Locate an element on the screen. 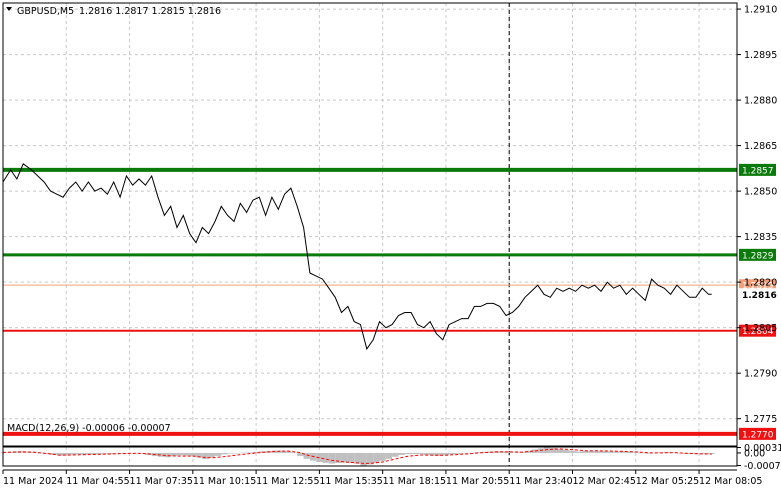 The image size is (781, 493). y-tick-label: 1.2775 is located at coordinates (760, 419).